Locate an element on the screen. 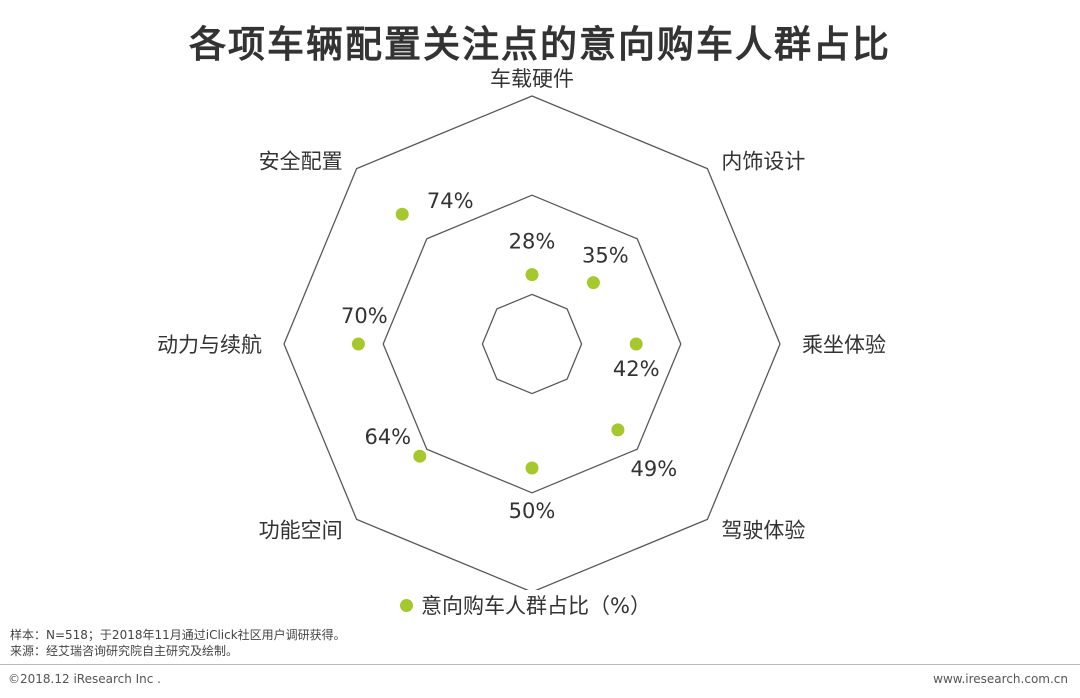 This screenshot has width=1080, height=698. legend-marker is located at coordinates (406, 605).